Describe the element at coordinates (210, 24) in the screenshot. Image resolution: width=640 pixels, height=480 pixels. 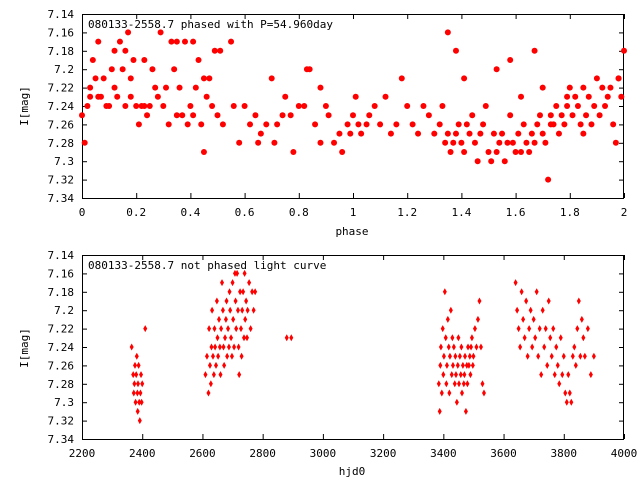
I see `chart-title: 080133-2558.7 phased with P=54.960day` at that location.